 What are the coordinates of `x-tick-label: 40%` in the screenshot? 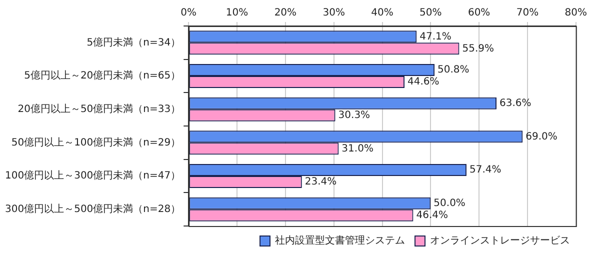 It's located at (382, 13).